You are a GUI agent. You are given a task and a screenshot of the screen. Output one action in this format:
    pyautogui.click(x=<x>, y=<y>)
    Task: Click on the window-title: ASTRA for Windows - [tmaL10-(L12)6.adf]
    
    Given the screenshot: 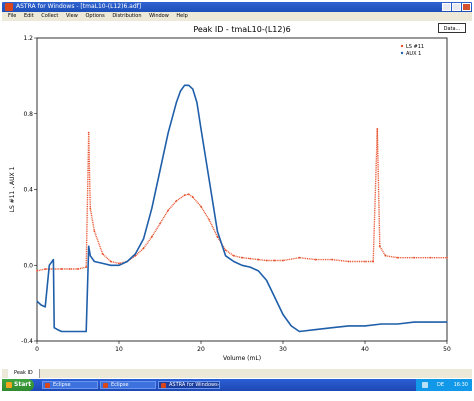 What is the action you would take?
    pyautogui.click(x=79, y=6)
    